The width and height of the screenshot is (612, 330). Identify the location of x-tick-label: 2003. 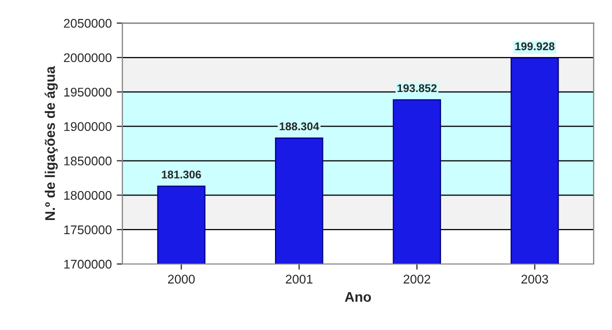
(534, 279).